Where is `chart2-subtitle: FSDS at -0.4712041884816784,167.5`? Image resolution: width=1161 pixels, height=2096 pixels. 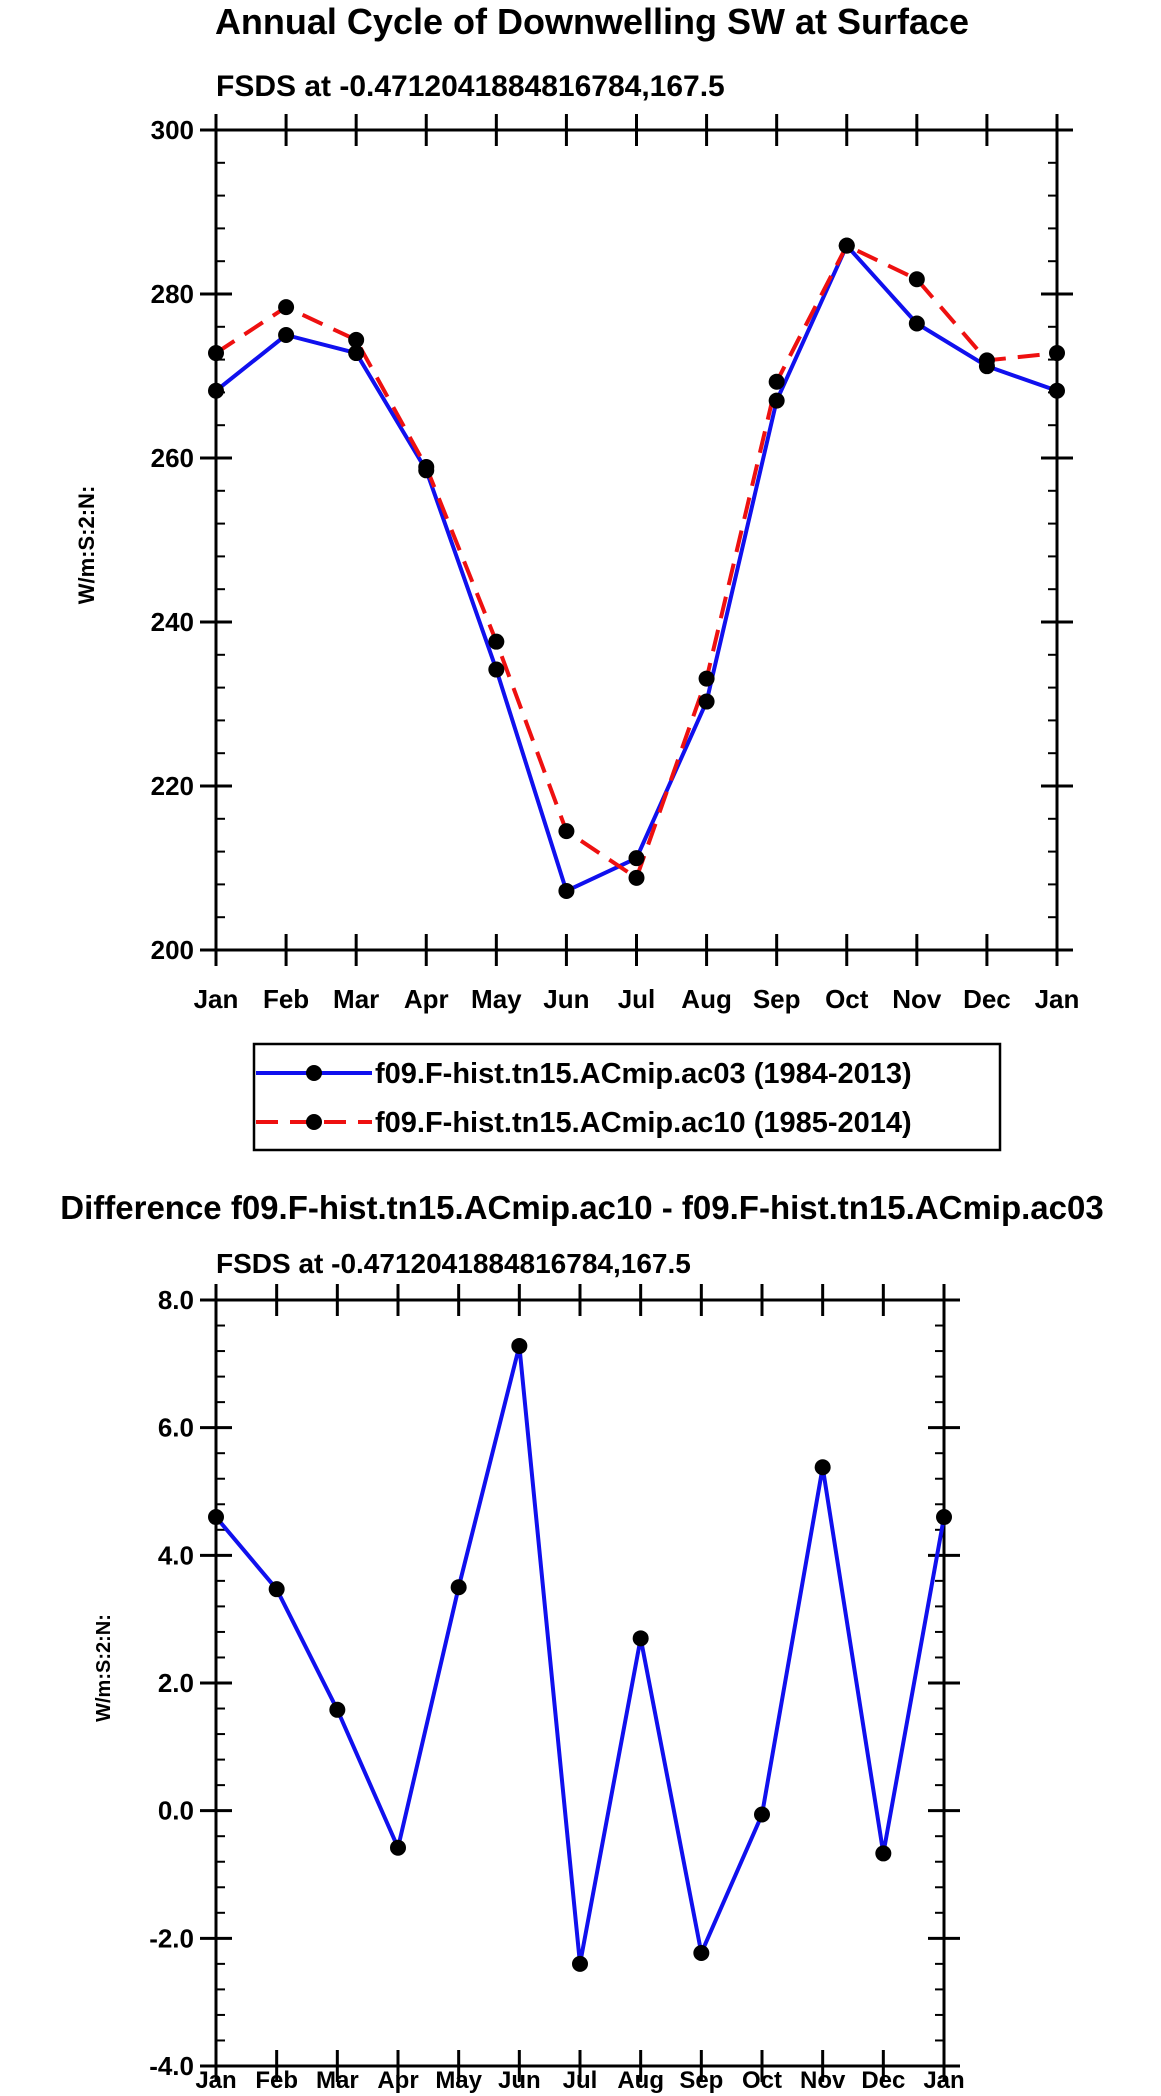 chart2-subtitle: FSDS at -0.4712041884816784,167.5 is located at coordinates (453, 1263).